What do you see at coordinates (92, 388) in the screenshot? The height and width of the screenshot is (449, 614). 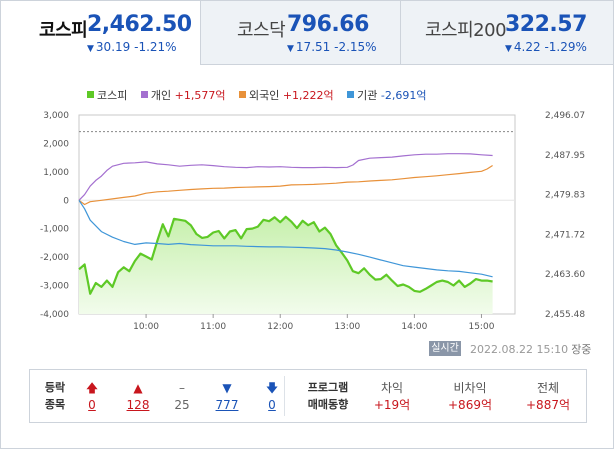 I see `upper-limit-icon: 🡅` at bounding box center [92, 388].